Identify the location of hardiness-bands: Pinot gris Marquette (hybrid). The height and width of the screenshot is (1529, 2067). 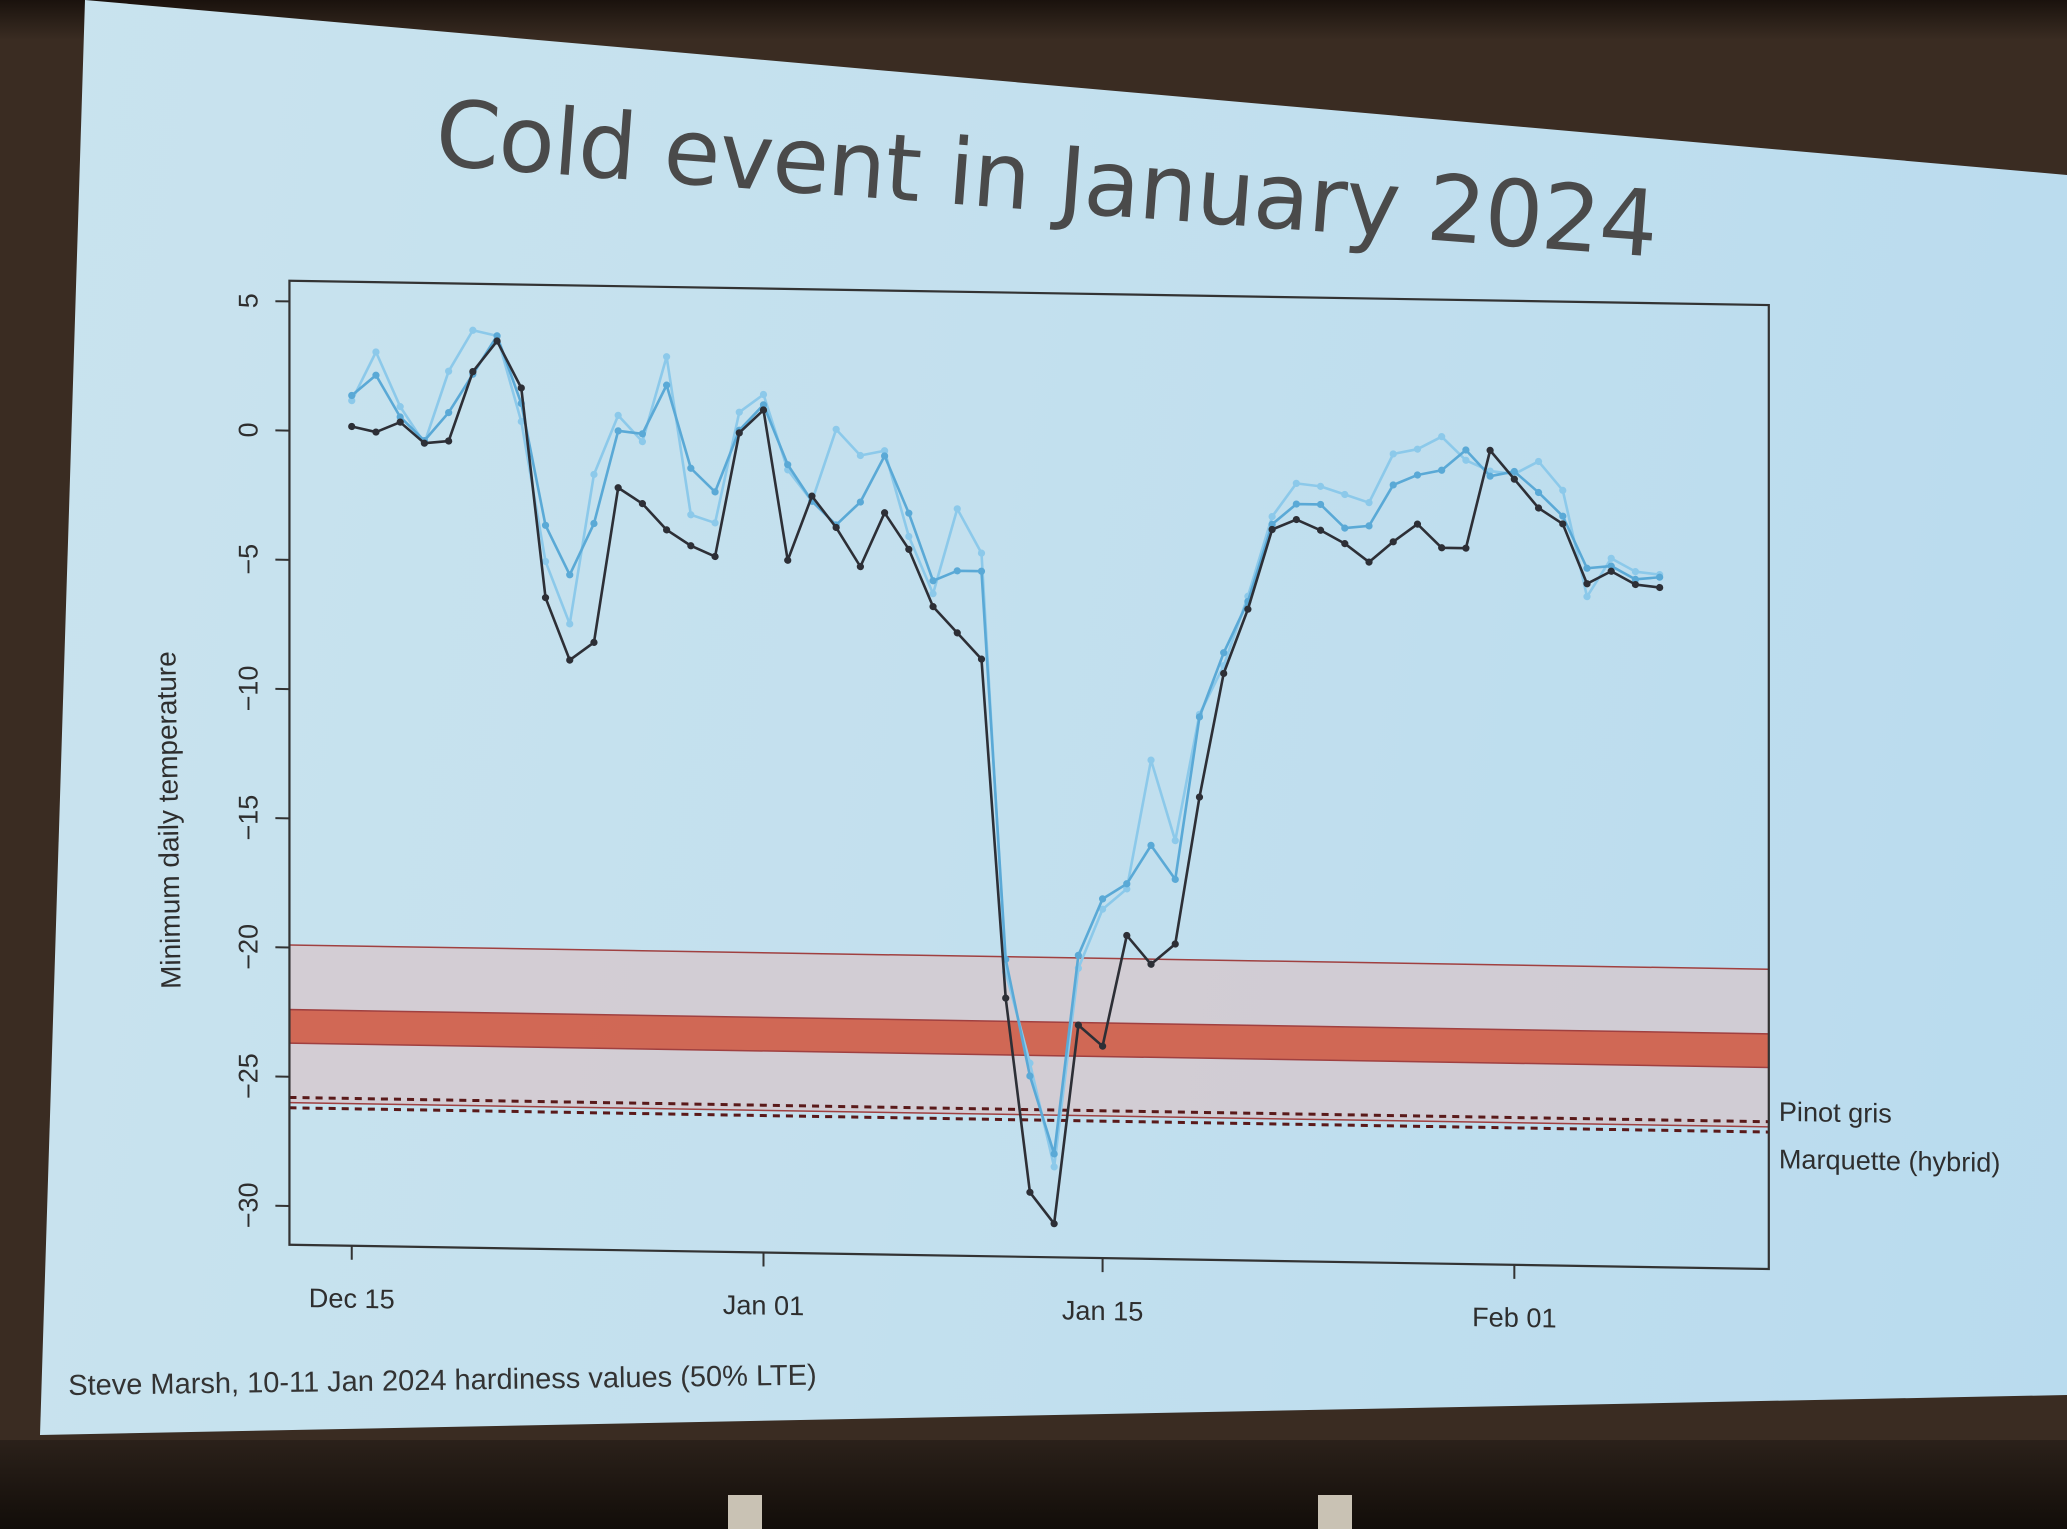
(1144, 1061).